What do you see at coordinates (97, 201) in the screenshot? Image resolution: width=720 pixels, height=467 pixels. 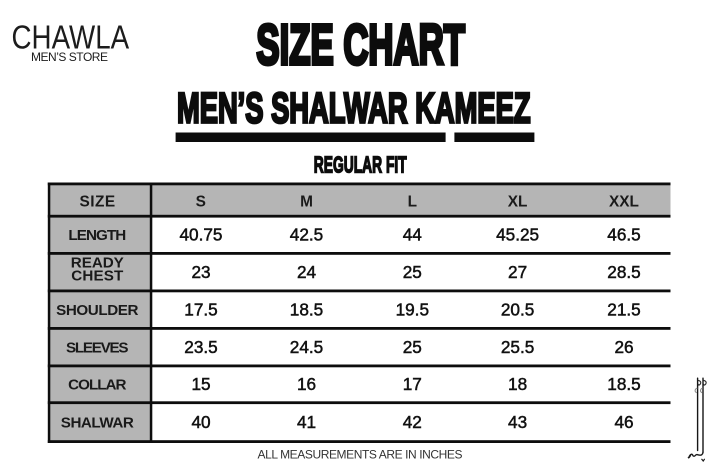 I see `svg-text: SIZE` at bounding box center [97, 201].